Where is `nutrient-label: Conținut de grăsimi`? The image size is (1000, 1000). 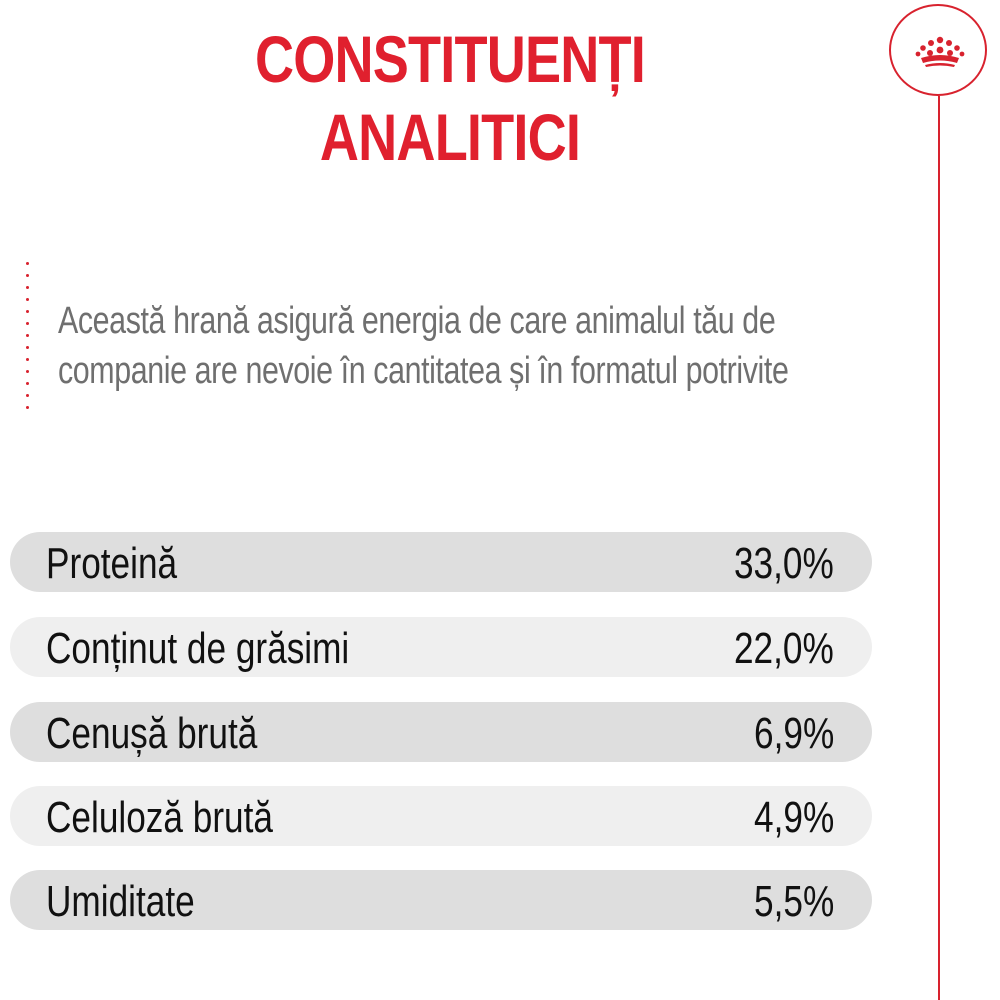 nutrient-label: Conținut de grăsimi is located at coordinates (198, 648).